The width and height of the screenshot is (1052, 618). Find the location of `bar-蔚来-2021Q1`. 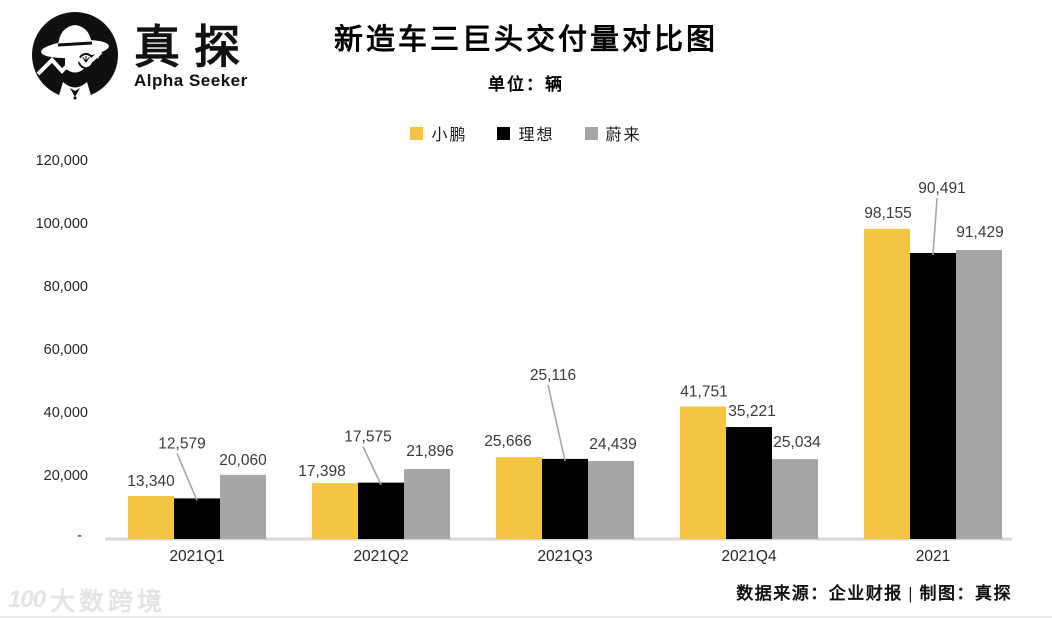

bar-蔚来-2021Q1 is located at coordinates (243, 506).